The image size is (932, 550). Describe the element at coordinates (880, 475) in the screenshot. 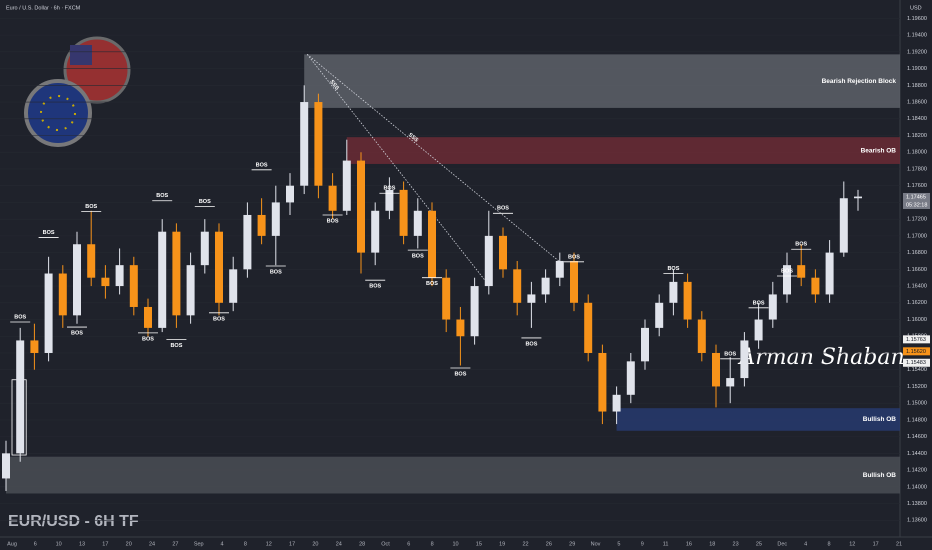

I see `zone-label: Bullish OB` at that location.